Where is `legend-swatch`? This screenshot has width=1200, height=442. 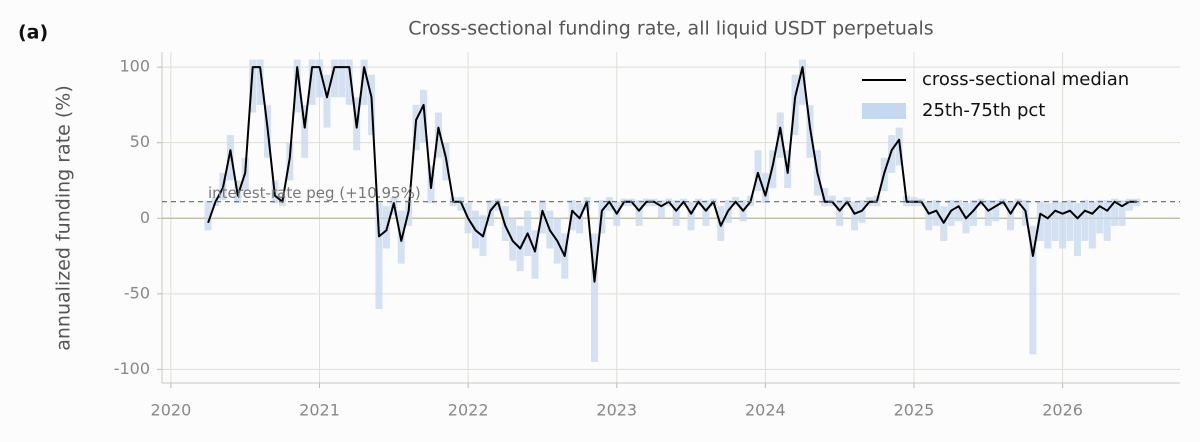
legend-swatch is located at coordinates (884, 111).